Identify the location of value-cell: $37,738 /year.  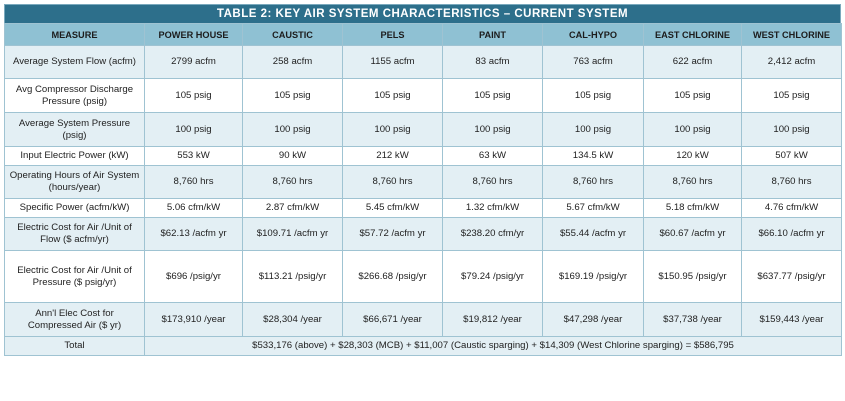
(692, 319).